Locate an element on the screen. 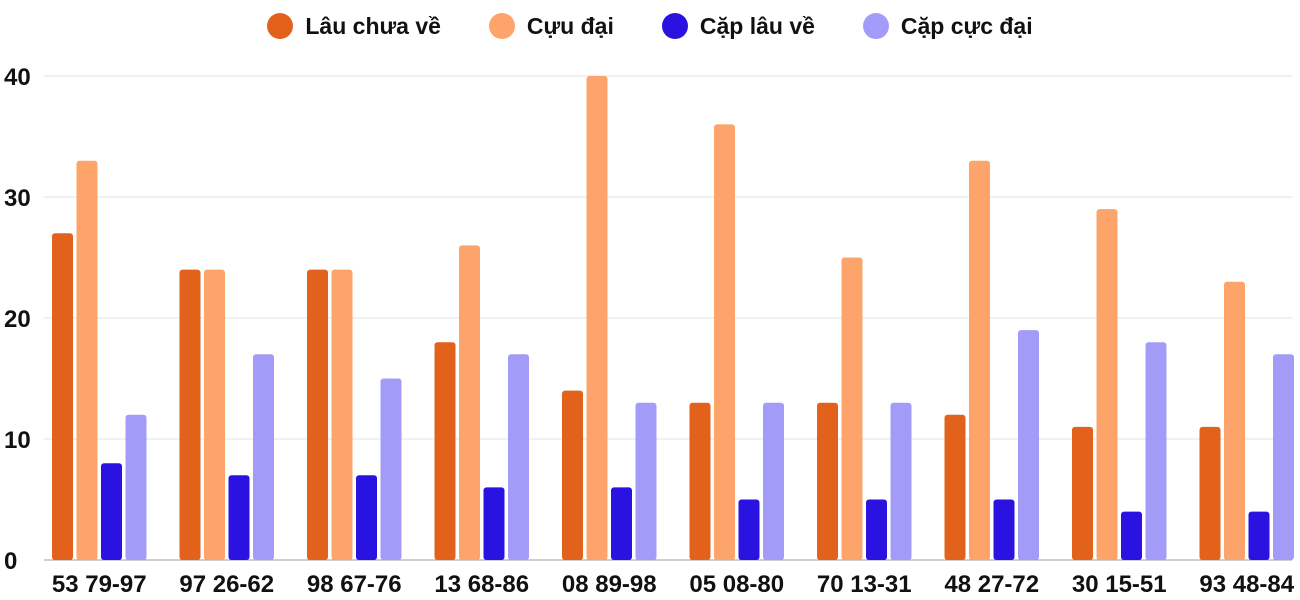  legend: Lâu chưa về Cựu đại Cặp lâu về Cặp cực đại is located at coordinates (650, 26).